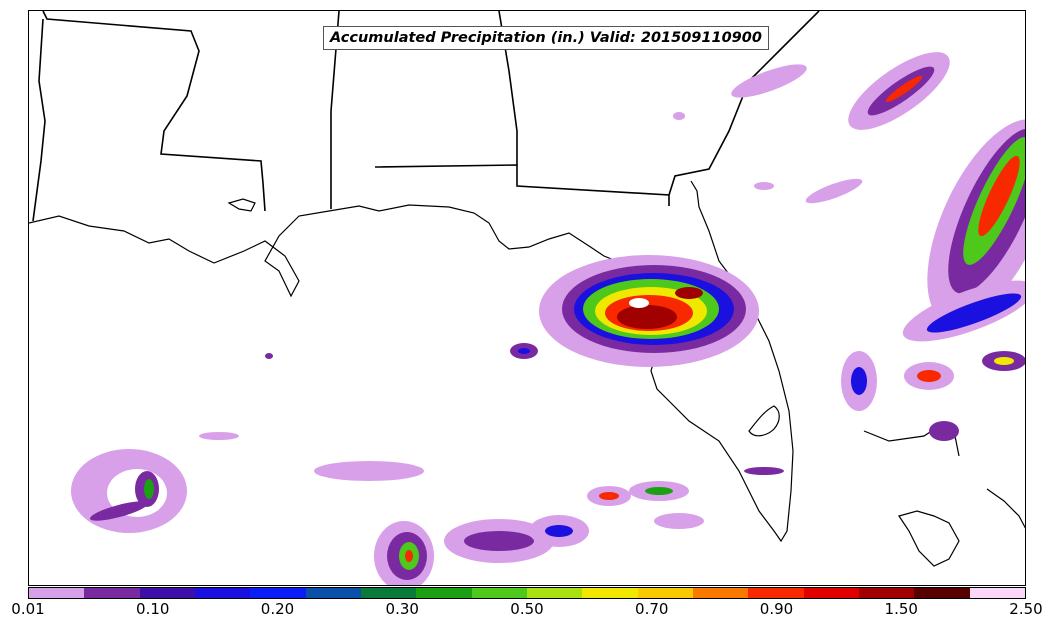  Describe the element at coordinates (402, 609) in the screenshot. I see `colorbar-tick-label: 0.30` at that location.